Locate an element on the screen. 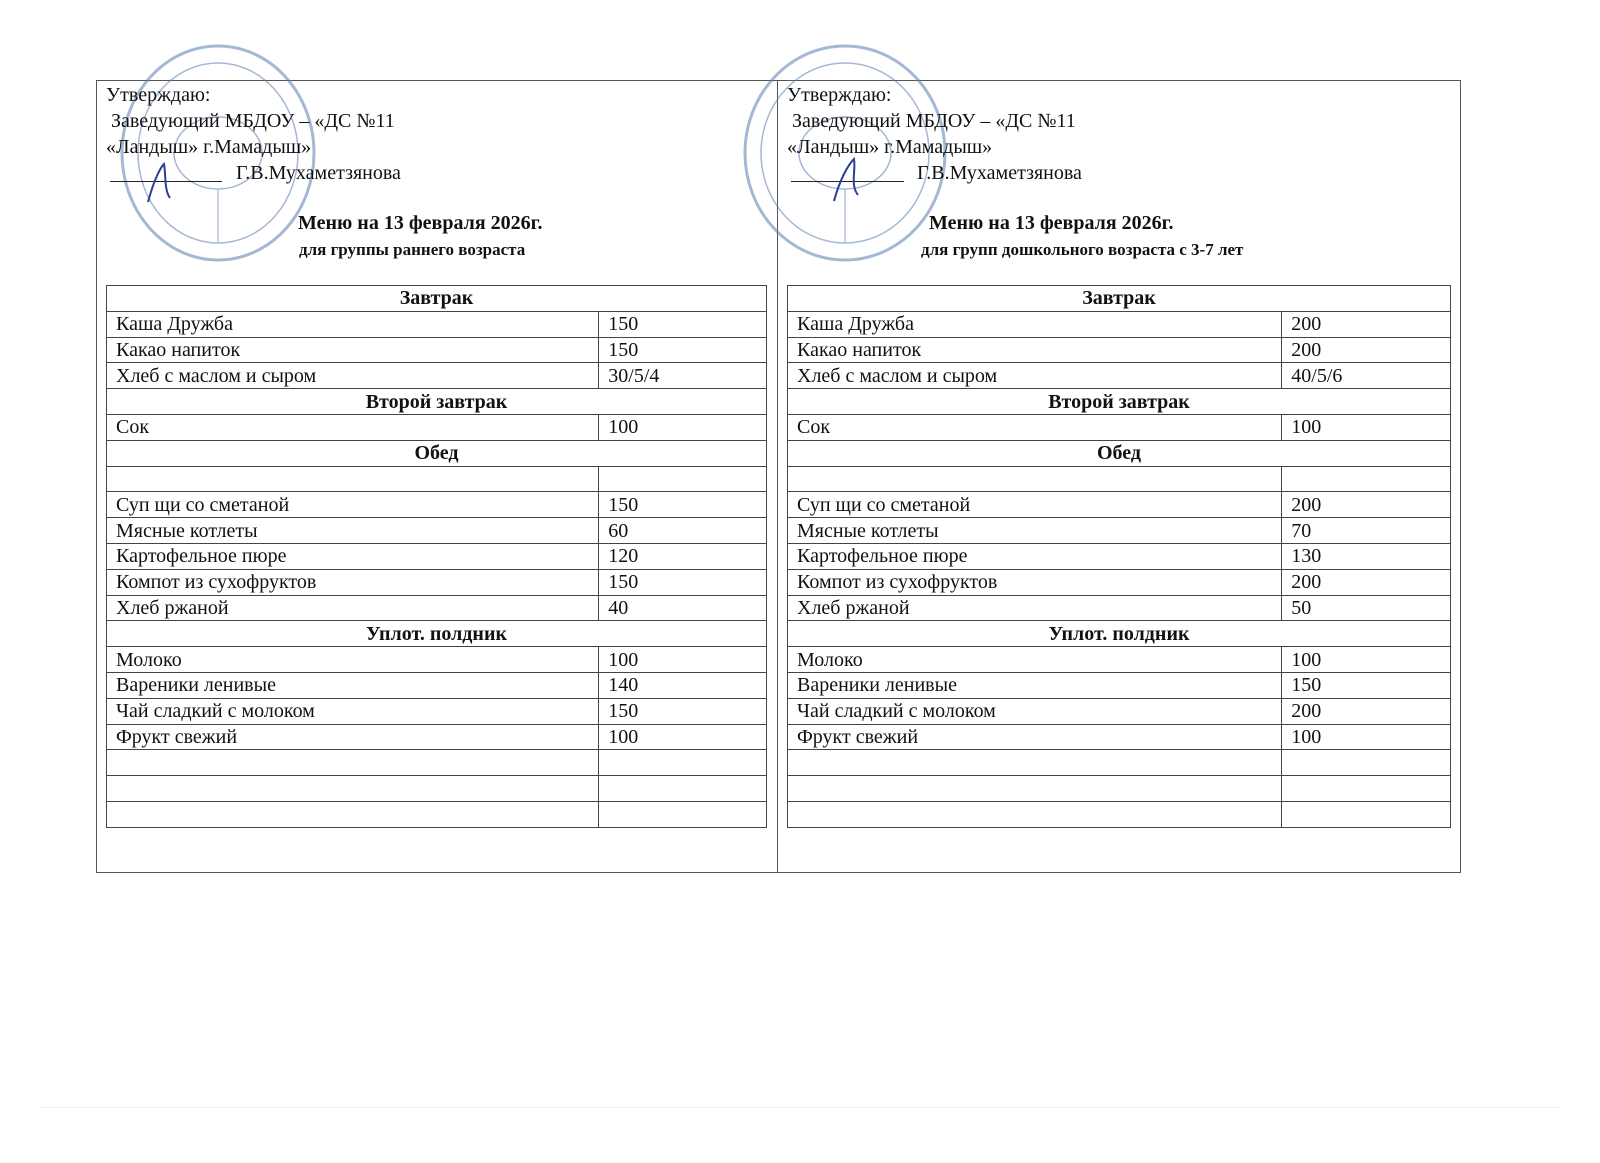 This screenshot has height=1163, width=1600. menu-subtitle-left: для группы раннего возраста is located at coordinates (412, 249).